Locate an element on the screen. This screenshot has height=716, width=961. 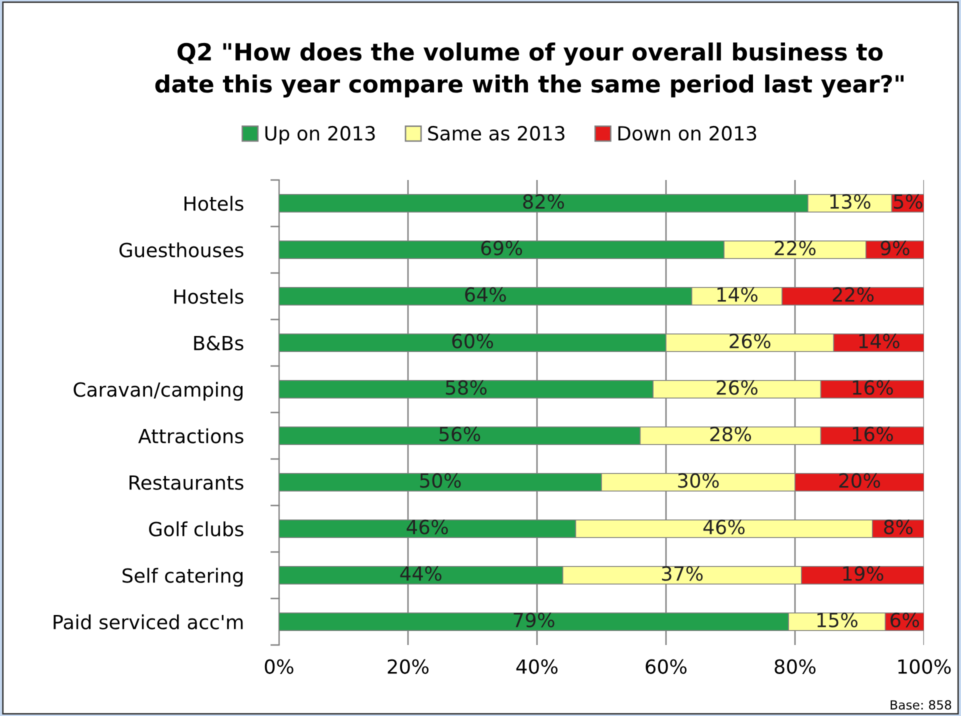
chart-title: Q2 "How does the volume of your overall business to date this year compare with the same period last year?" is located at coordinates (529, 70).